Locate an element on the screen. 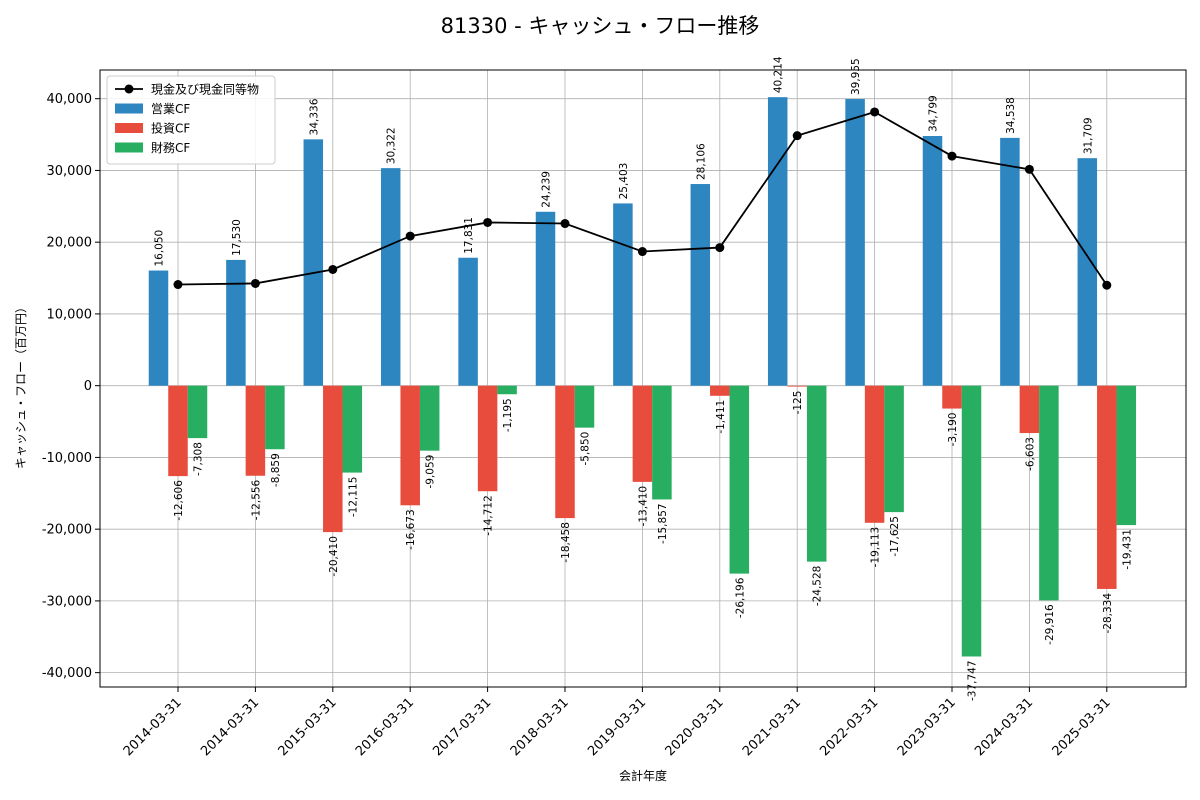 The height and width of the screenshot is (800, 1200). x-tick-label: 2024-03-31 is located at coordinates (1004, 727).